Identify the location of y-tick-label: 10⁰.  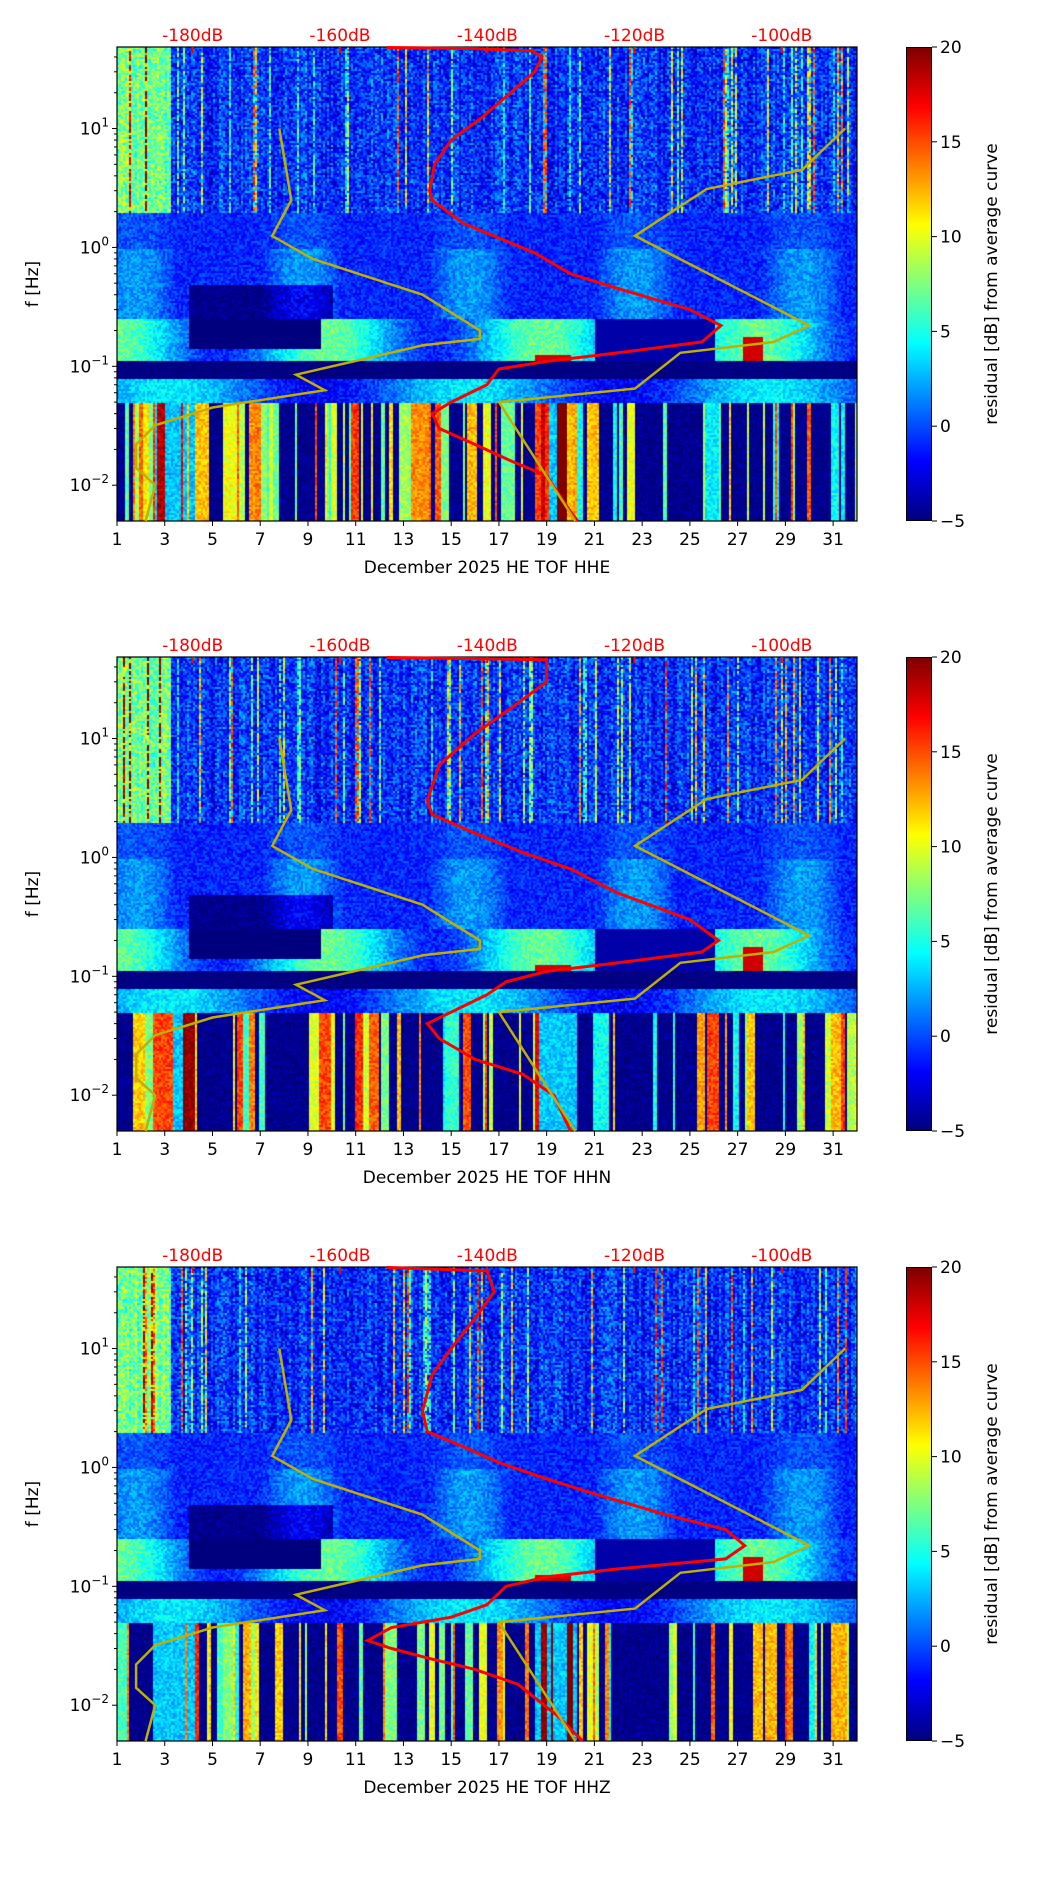
(94, 246).